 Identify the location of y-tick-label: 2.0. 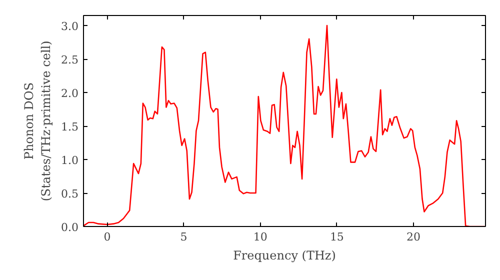
(70, 93).